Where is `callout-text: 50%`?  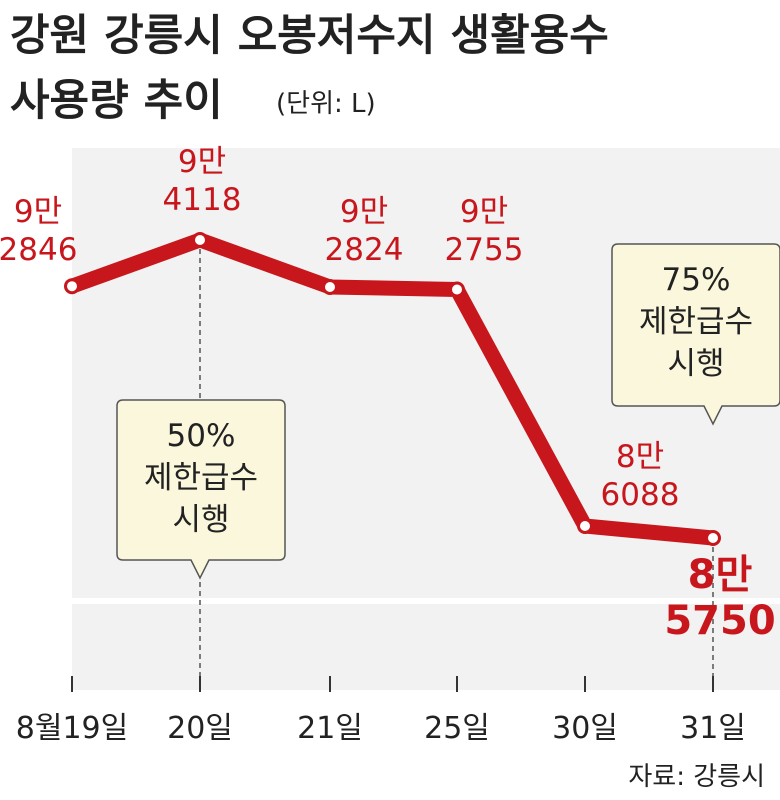 callout-text: 50% is located at coordinates (201, 436).